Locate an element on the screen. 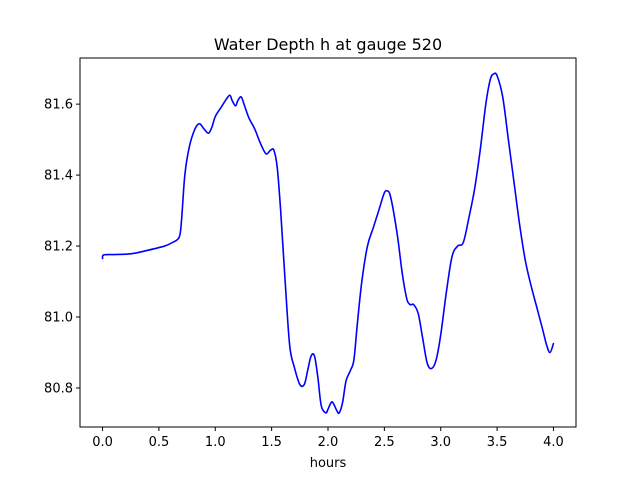 The image size is (640, 480). x-tick-label: 2.5 is located at coordinates (384, 442).